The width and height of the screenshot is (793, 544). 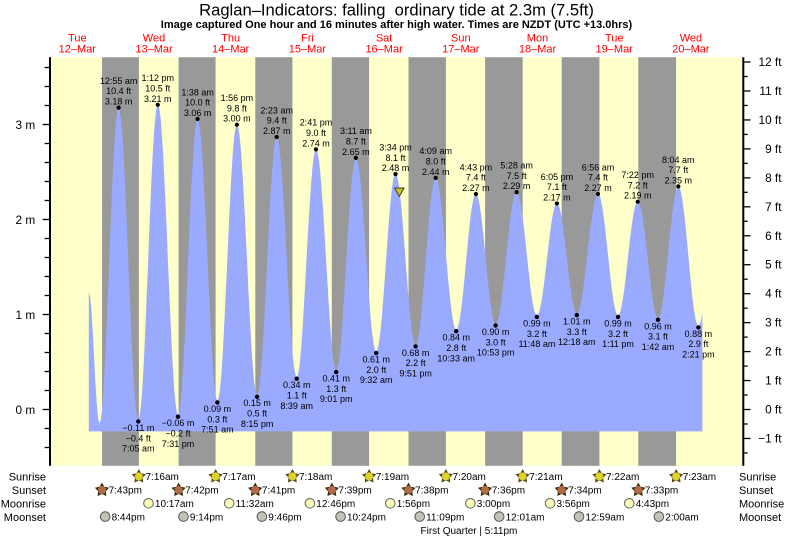 What do you see at coordinates (577, 322) in the screenshot?
I see `svg-text: 1.01 m` at bounding box center [577, 322].